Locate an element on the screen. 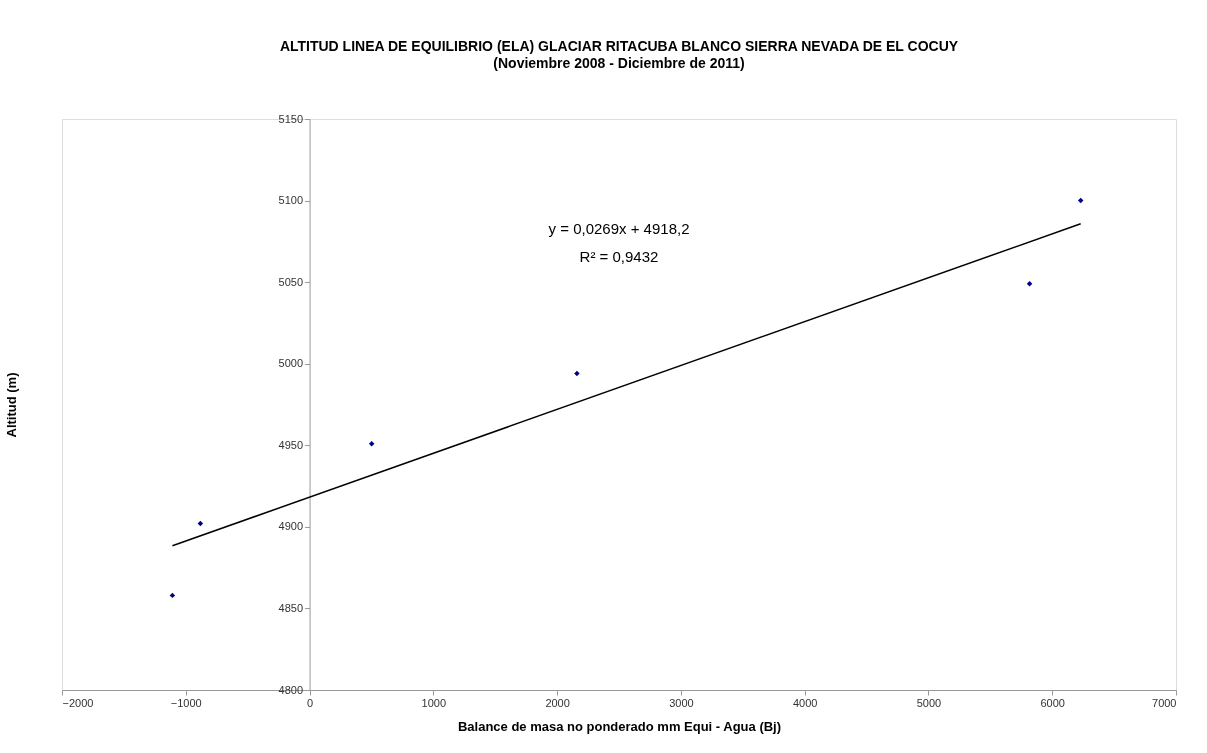 Image resolution: width=1207 pixels, height=753 pixels. y-tick-label: 4850 is located at coordinates (291, 607).